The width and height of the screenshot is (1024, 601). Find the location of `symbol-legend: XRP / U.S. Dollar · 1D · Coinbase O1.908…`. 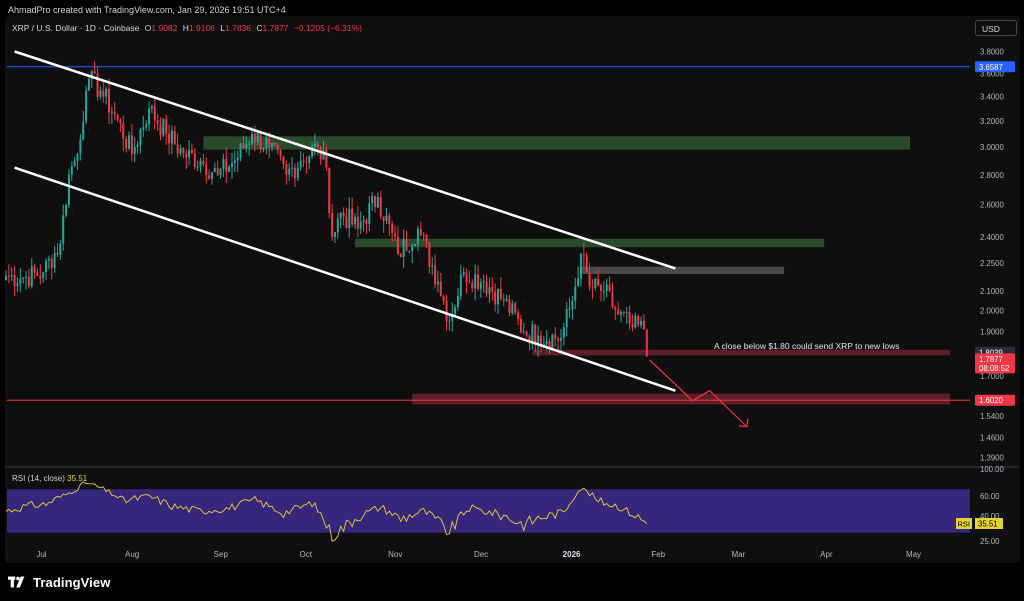

symbol-legend: XRP / U.S. Dollar · 1D · Coinbase O1.908… is located at coordinates (187, 28).